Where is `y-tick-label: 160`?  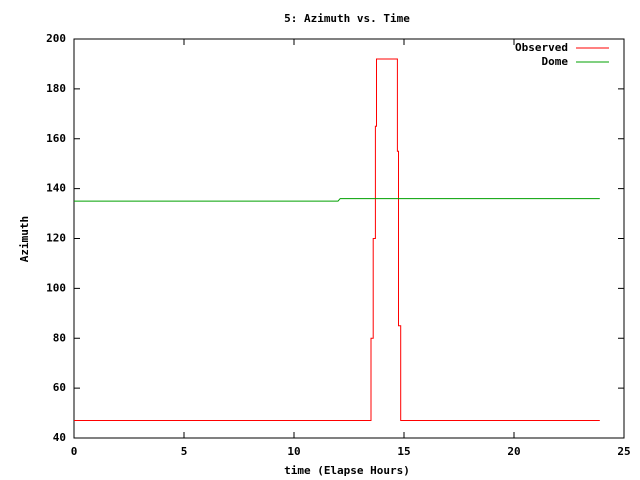
y-tick-label: 160 is located at coordinates (56, 138).